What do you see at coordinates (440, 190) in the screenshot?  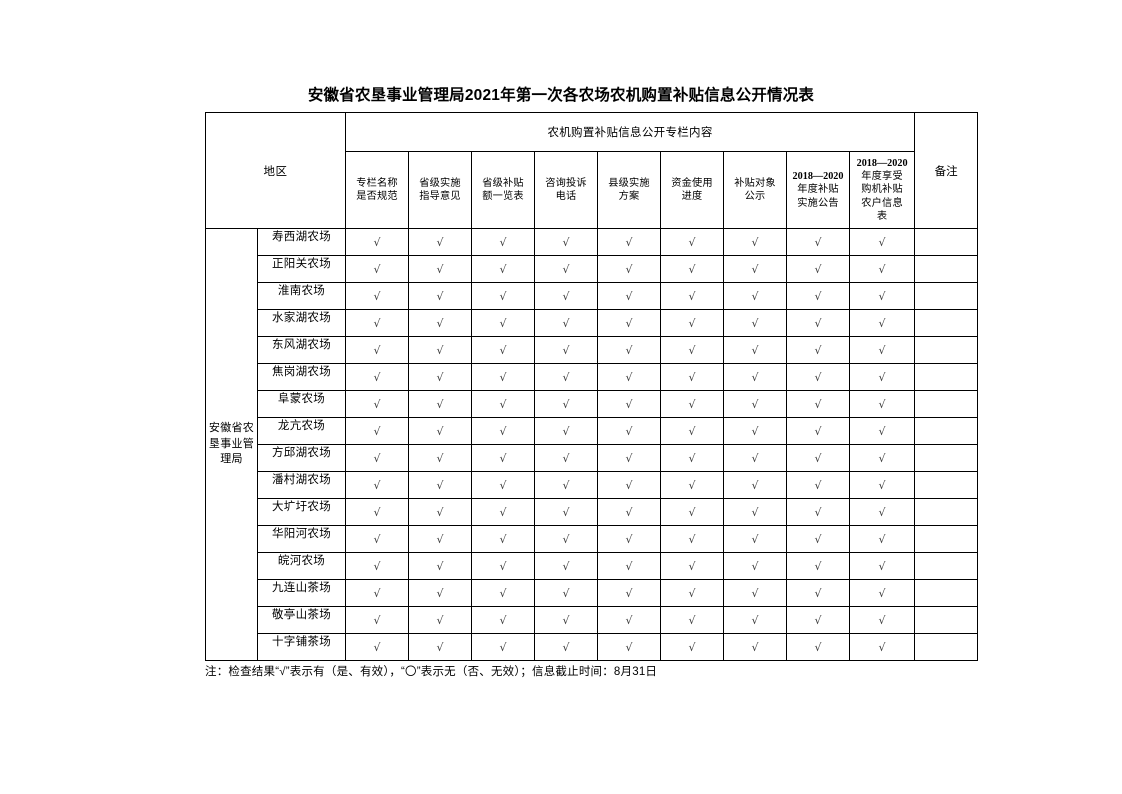 I see `header-column-2: 省级实施 指导意见` at bounding box center [440, 190].